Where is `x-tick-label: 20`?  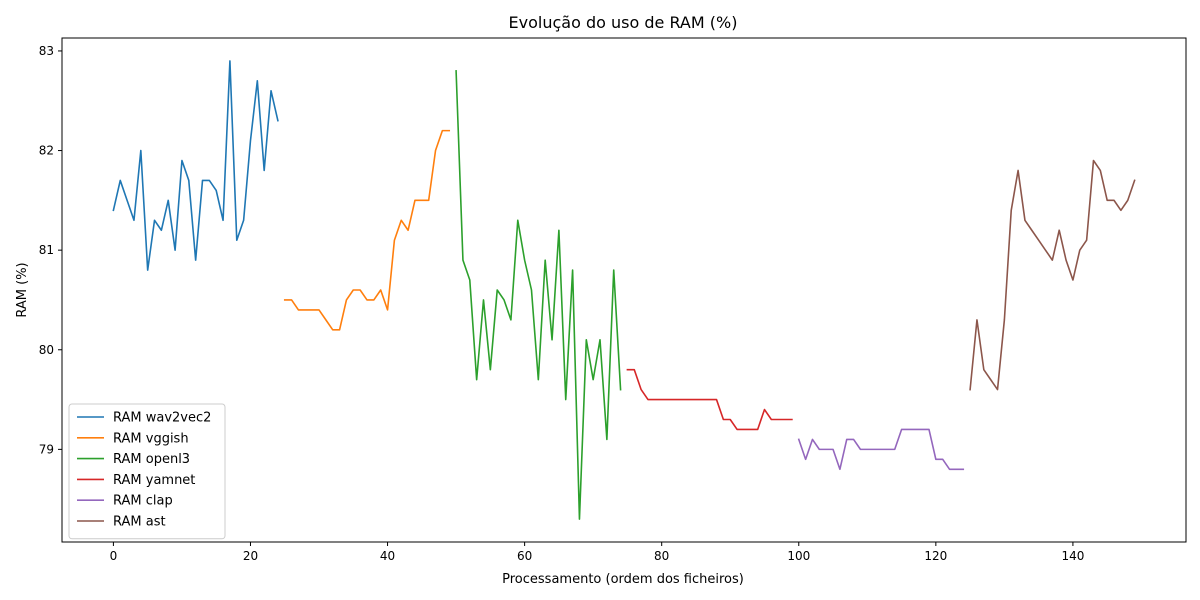 x-tick-label: 20 is located at coordinates (250, 556).